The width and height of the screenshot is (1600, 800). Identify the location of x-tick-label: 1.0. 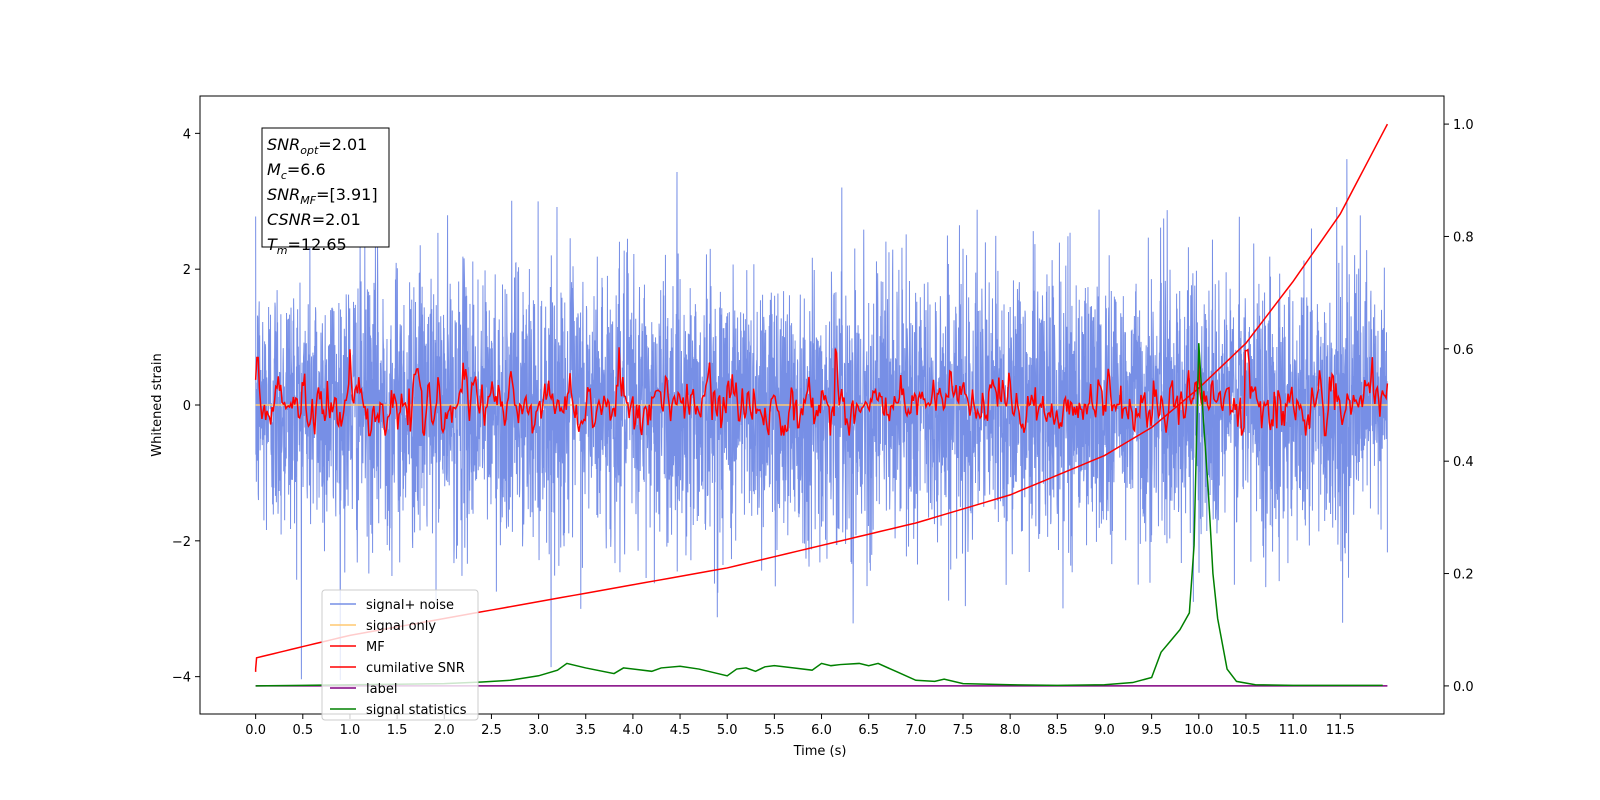
(350, 730).